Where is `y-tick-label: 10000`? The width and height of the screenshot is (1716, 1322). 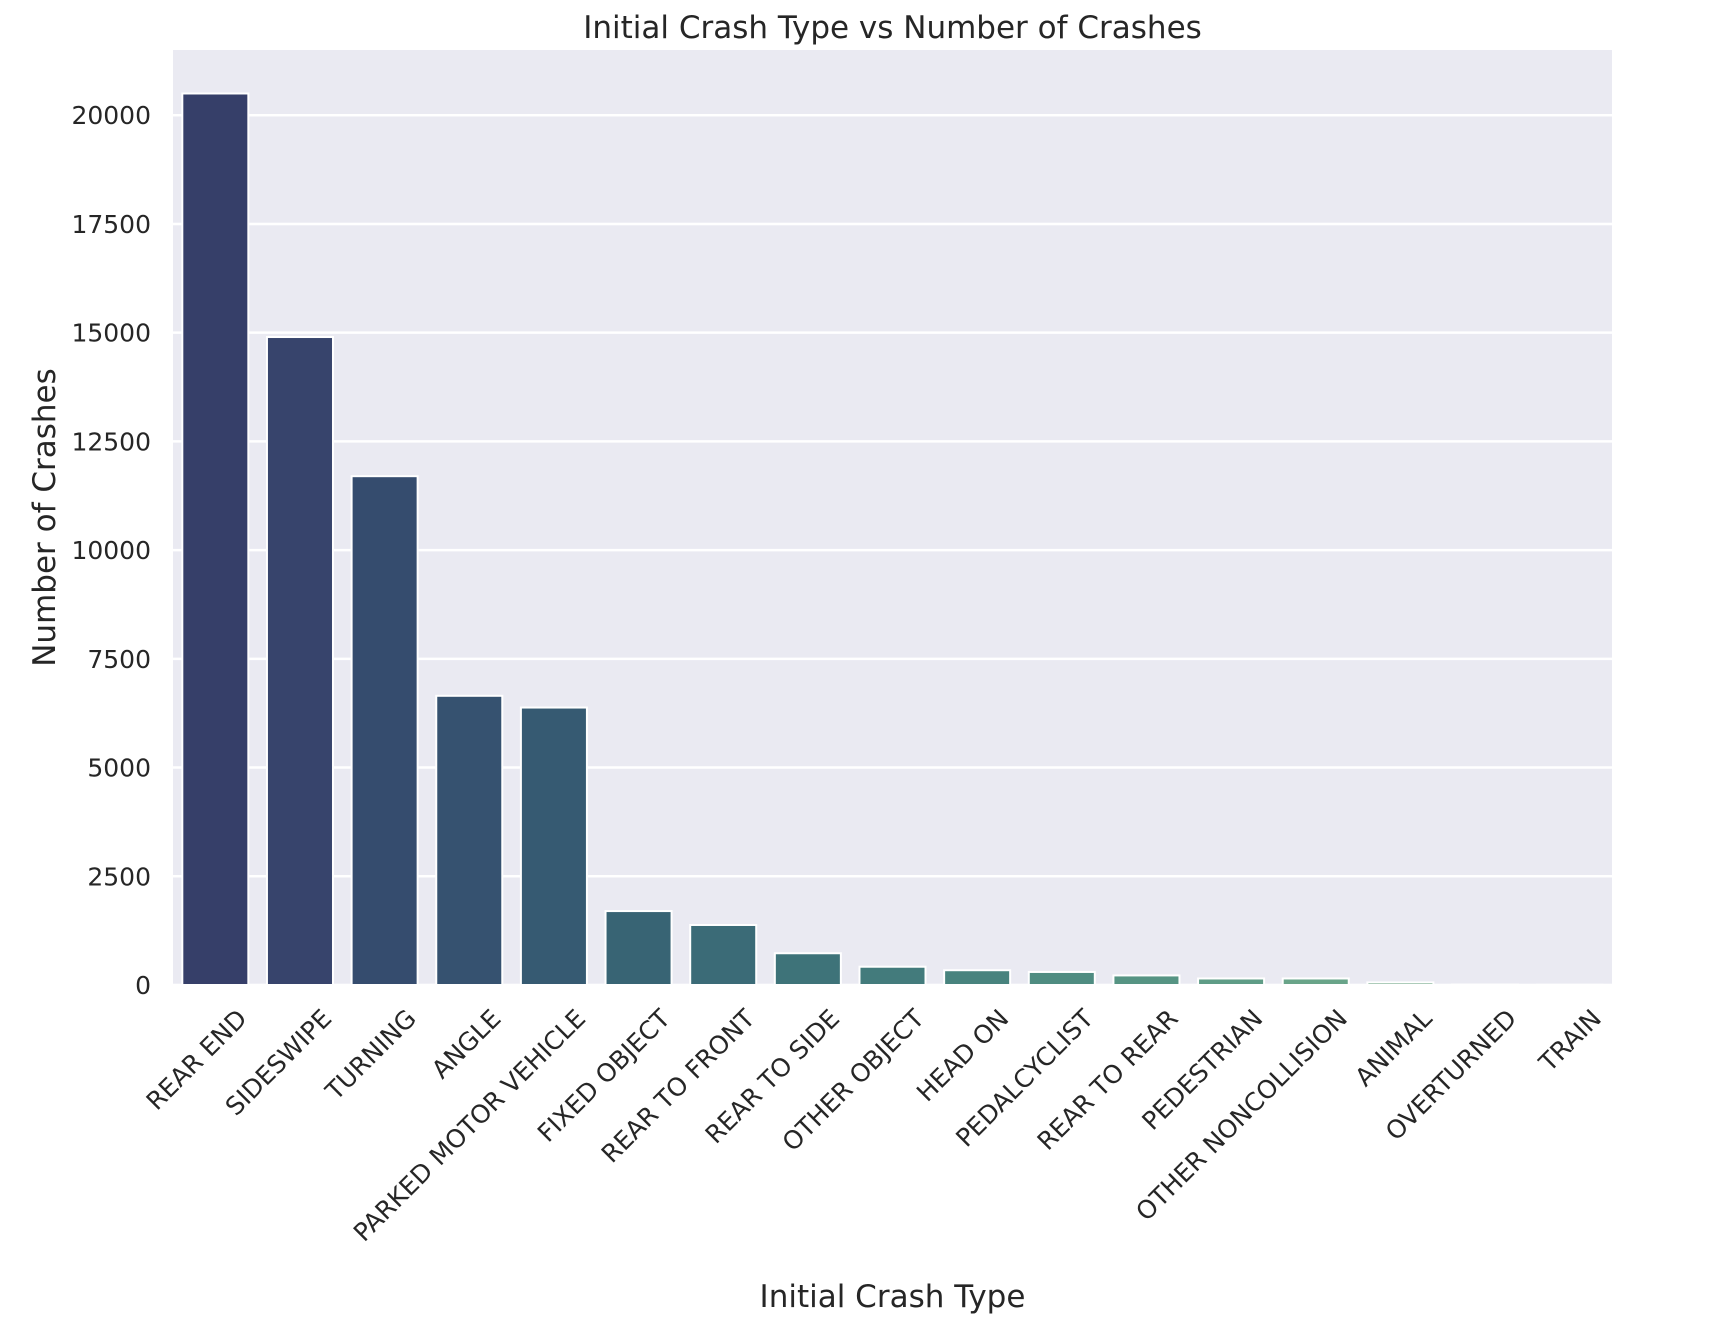
y-tick-label: 10000 is located at coordinates (111, 550).